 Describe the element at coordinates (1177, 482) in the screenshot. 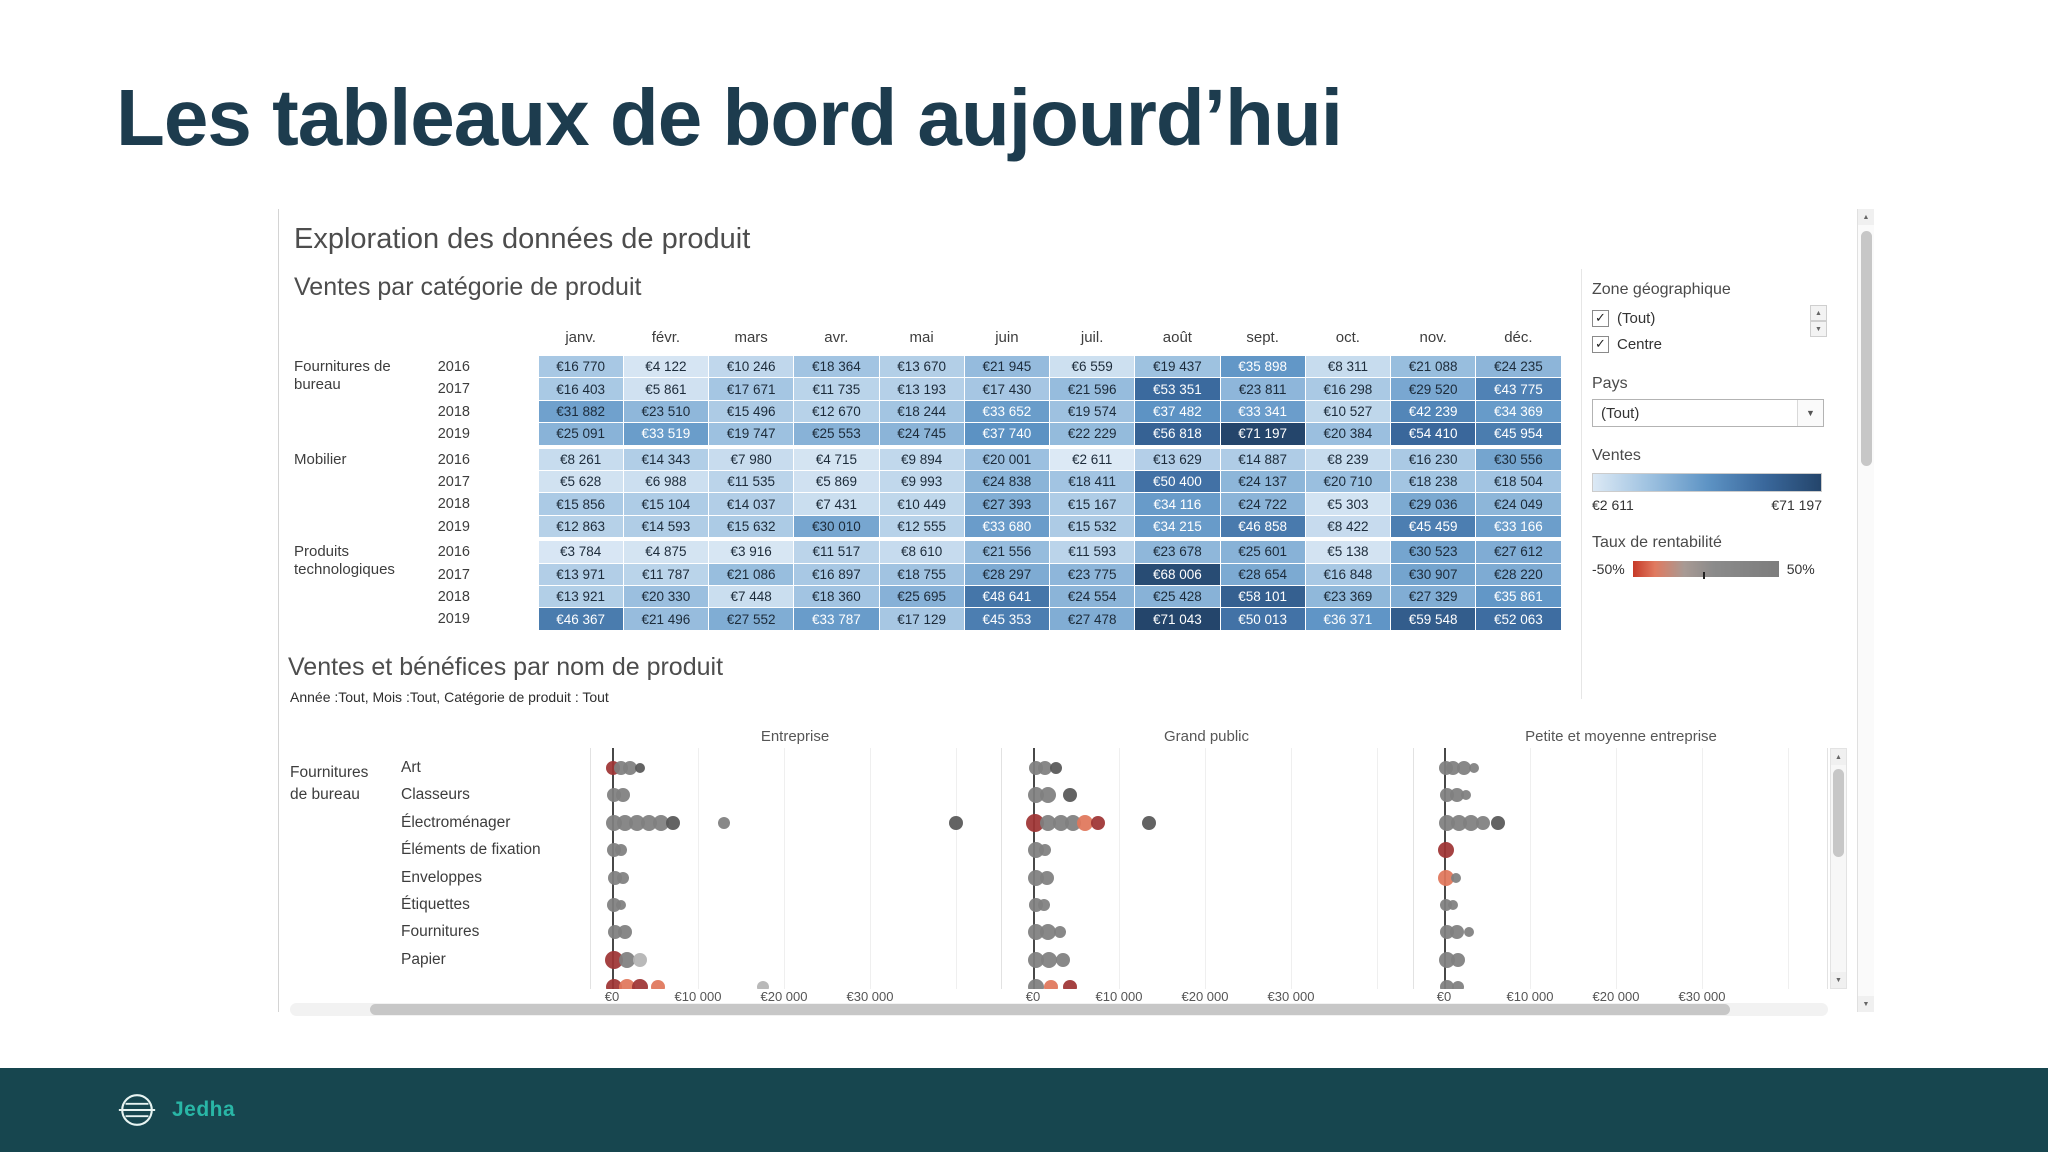

I see `heatmap-cell: €50 400` at that location.